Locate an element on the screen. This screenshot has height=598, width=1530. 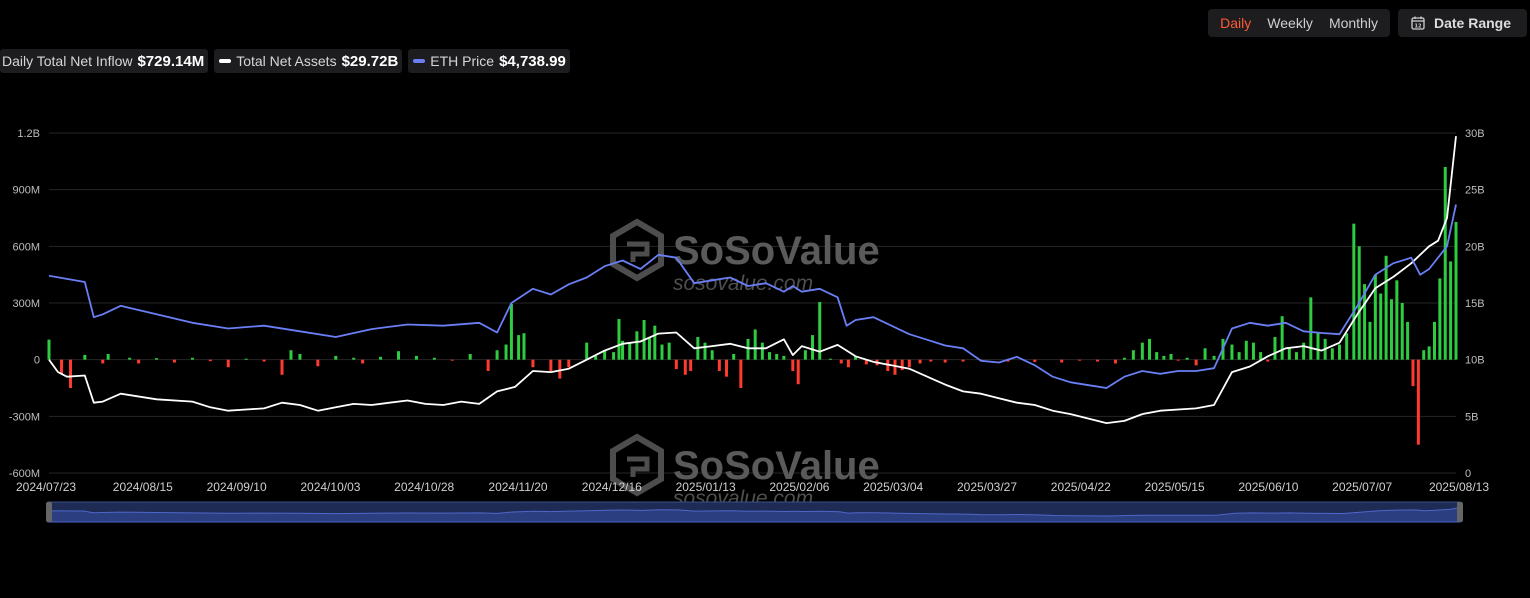
x-tick-label: 2024/11/20 is located at coordinates (517, 487).